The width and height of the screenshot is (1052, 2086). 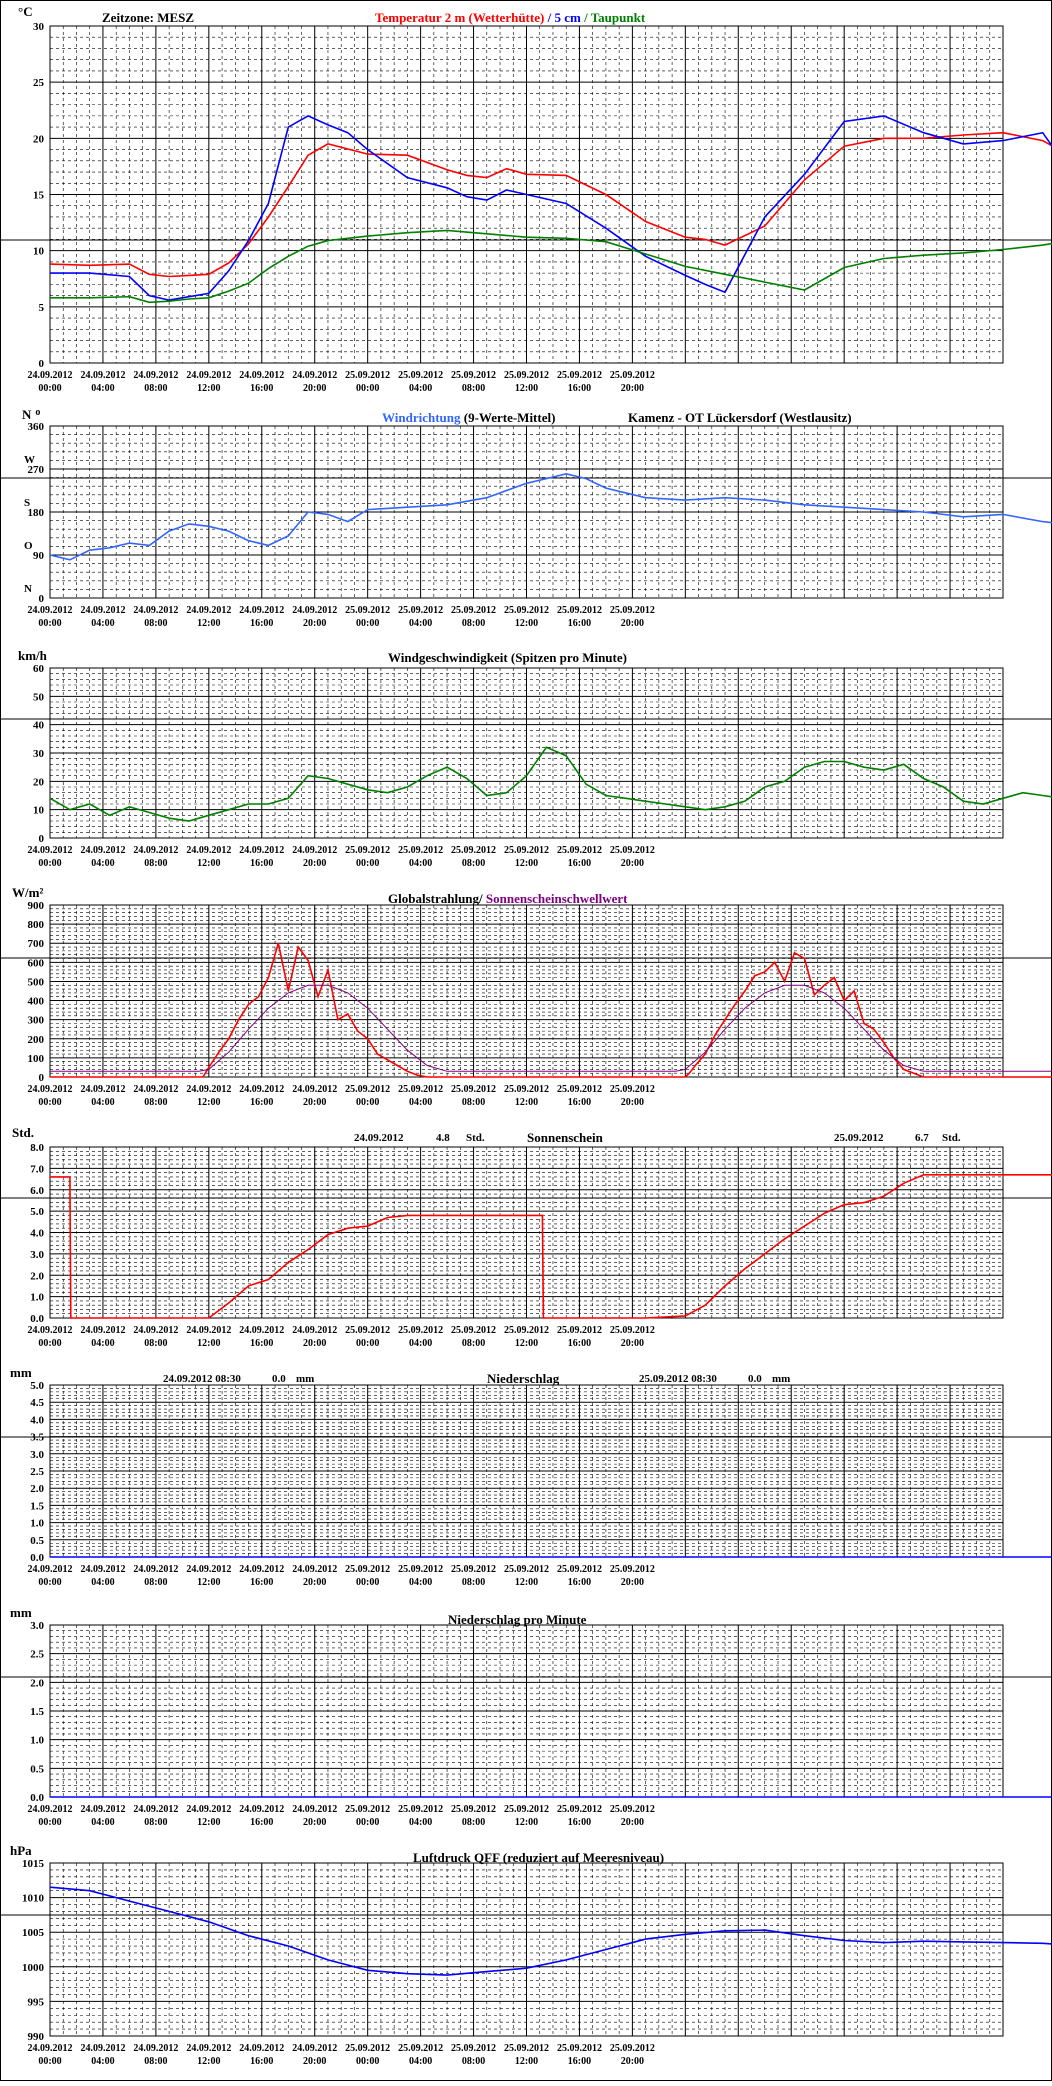 I want to click on temp-title-part-3: /, so click(x=587, y=17).